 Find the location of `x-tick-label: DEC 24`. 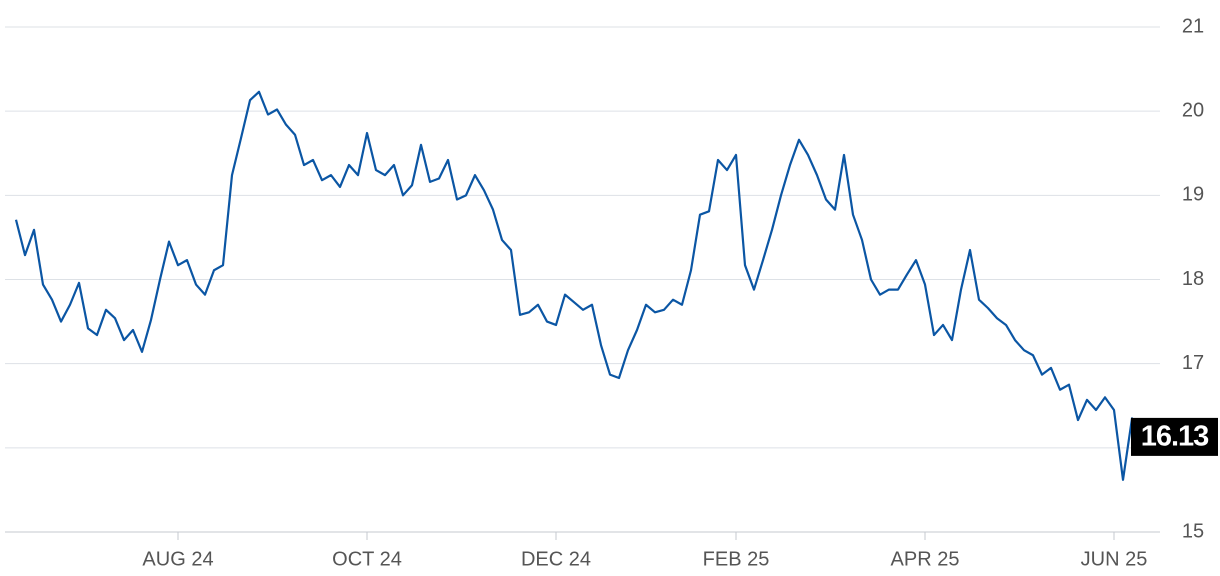

x-tick-label: DEC 24 is located at coordinates (556, 559).